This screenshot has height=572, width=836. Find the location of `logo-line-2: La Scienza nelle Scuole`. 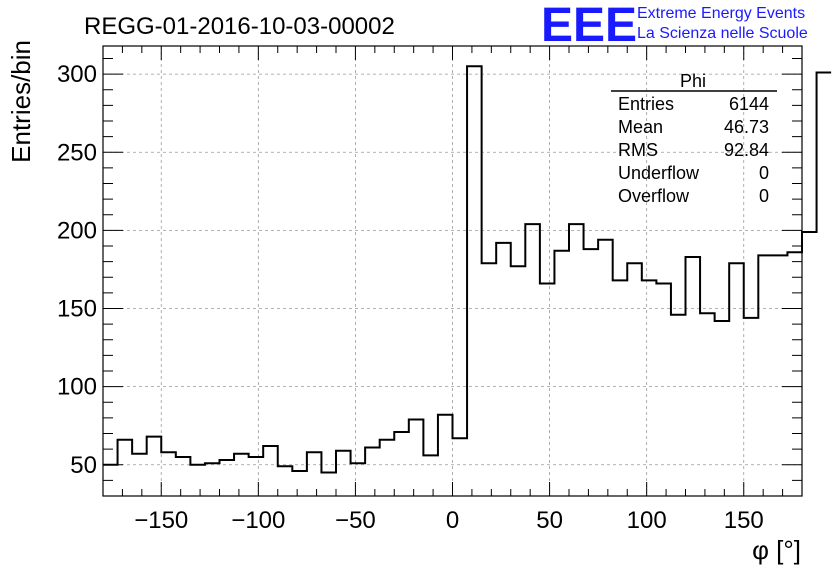

logo-line-2: La Scienza nelle Scuole is located at coordinates (722, 33).